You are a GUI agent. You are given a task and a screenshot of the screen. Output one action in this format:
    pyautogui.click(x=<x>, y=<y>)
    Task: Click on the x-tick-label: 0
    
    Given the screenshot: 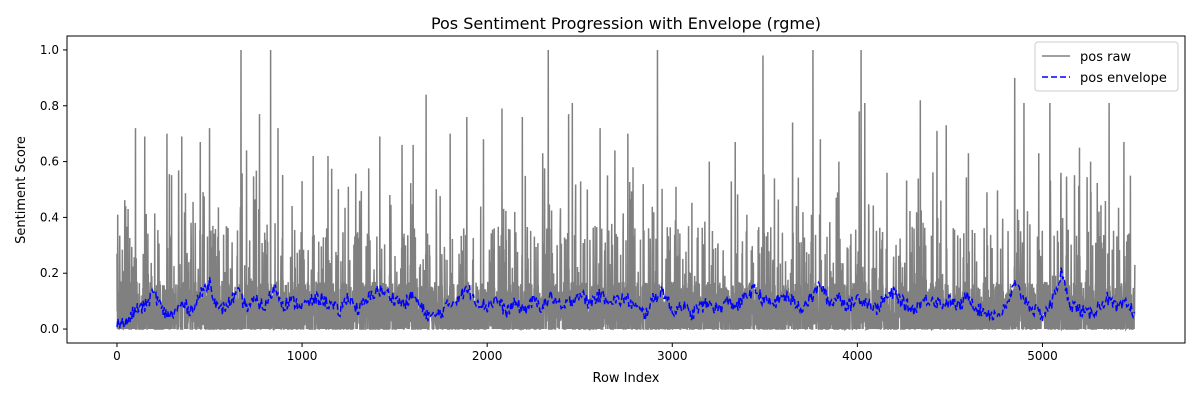 What is the action you would take?
    pyautogui.click(x=117, y=356)
    